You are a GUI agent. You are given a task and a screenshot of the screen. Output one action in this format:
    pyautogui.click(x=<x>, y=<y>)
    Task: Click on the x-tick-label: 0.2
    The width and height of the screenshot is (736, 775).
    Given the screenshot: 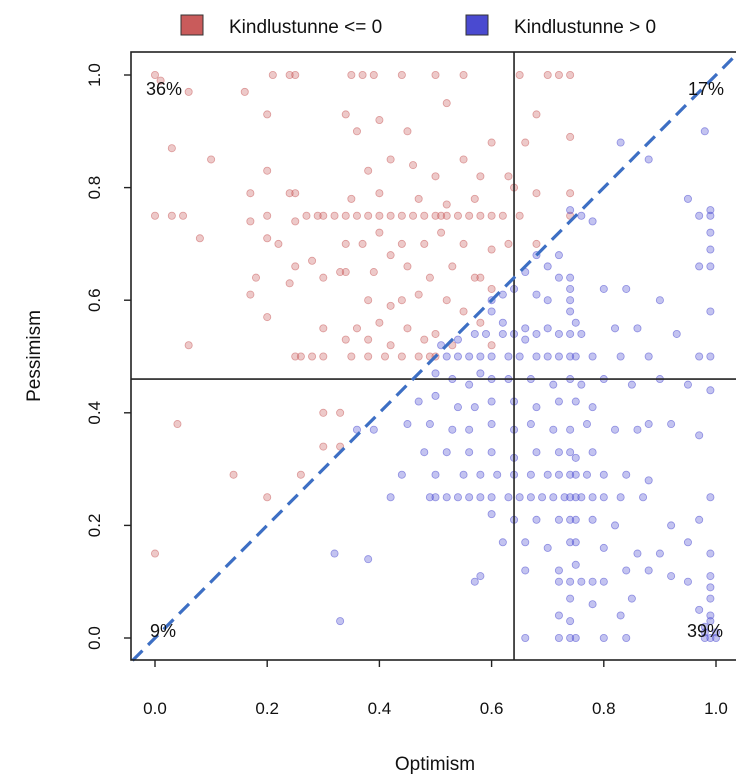 What is the action you would take?
    pyautogui.click(x=267, y=708)
    